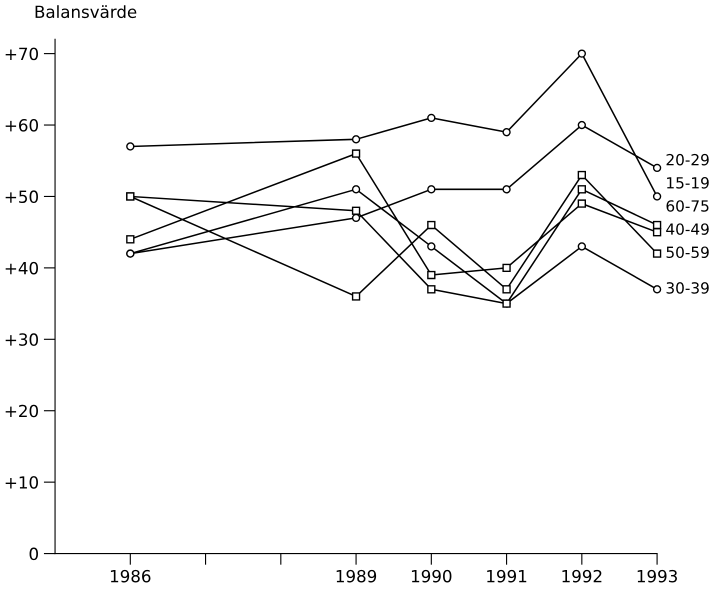 The image size is (715, 605). Describe the element at coordinates (22, 197) in the screenshot. I see `y-tick-label: +50` at that location.